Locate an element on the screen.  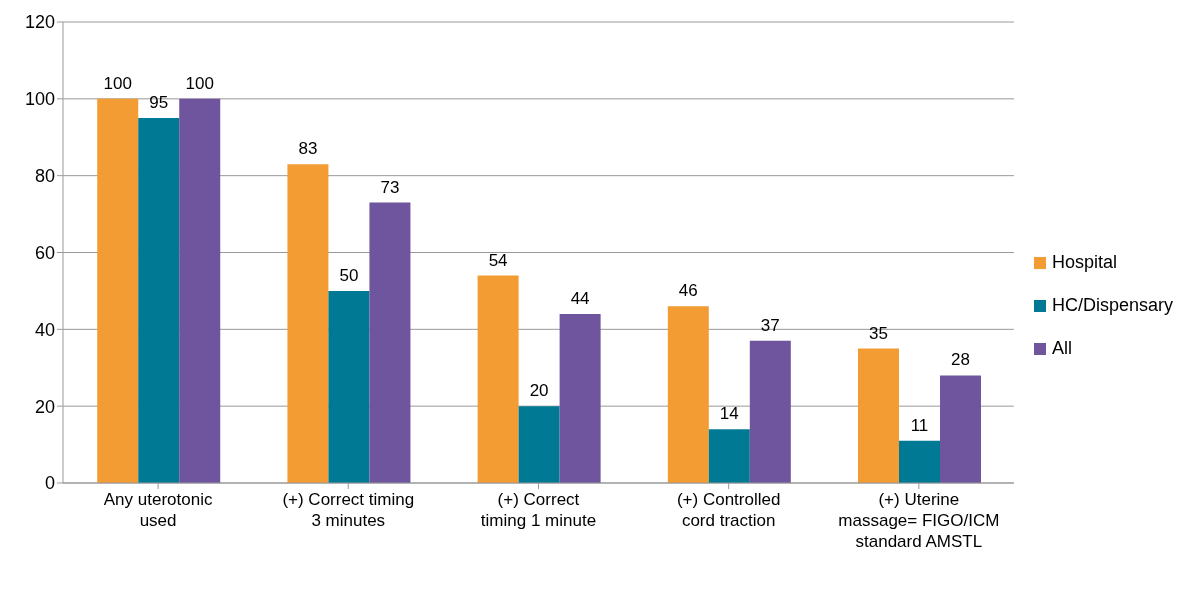
y-tick-label: 60 is located at coordinates (44, 252).